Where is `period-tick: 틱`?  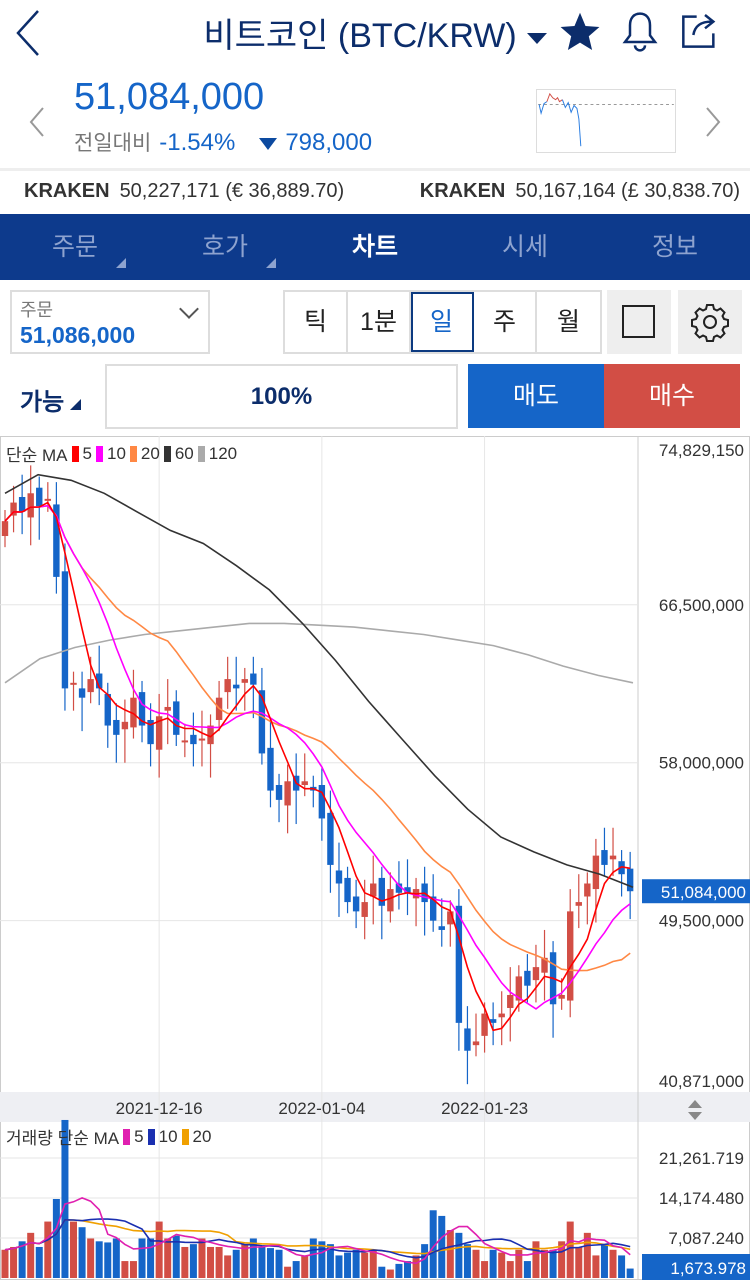 period-tick: 틱 is located at coordinates (316, 322).